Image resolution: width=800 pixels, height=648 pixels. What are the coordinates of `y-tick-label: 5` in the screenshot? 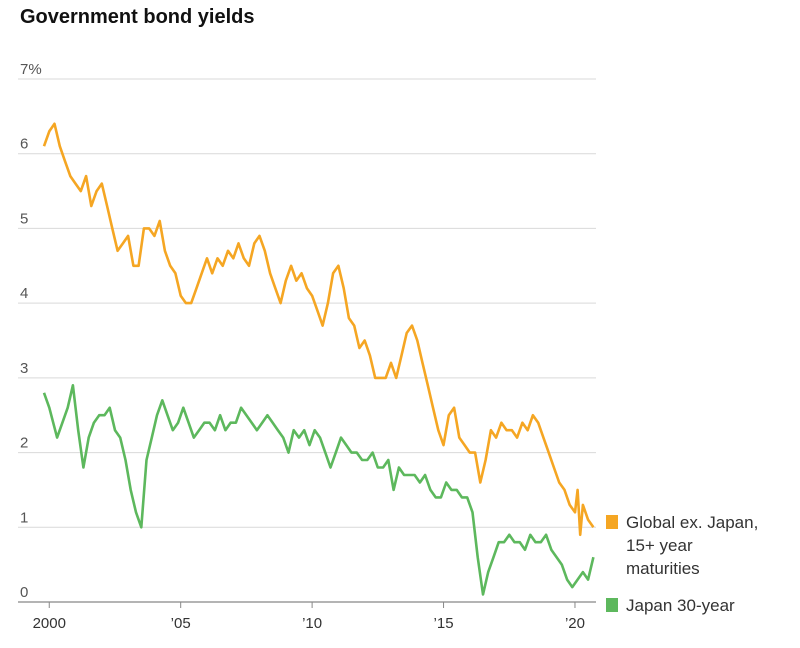 It's located at (24, 218).